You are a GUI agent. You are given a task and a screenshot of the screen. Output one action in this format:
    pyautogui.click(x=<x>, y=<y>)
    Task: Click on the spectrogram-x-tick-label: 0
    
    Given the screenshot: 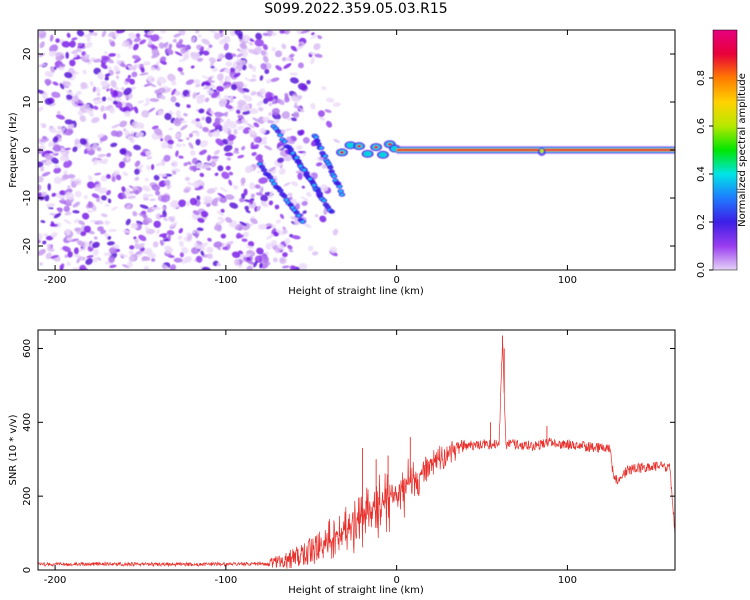 What is the action you would take?
    pyautogui.click(x=396, y=280)
    